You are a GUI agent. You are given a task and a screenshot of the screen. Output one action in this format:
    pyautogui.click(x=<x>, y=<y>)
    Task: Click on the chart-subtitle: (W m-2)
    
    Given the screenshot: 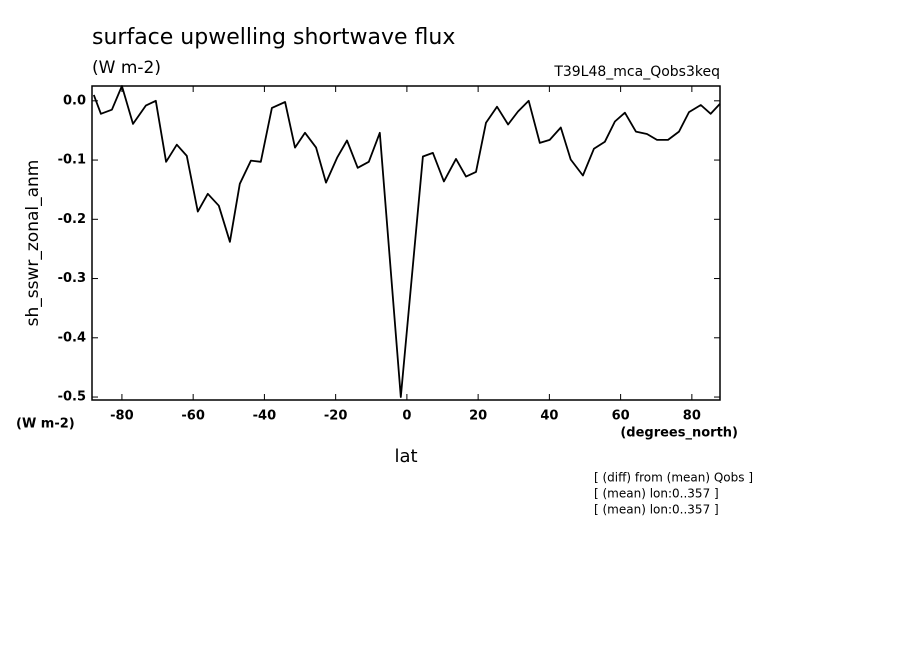 What is the action you would take?
    pyautogui.click(x=126, y=68)
    